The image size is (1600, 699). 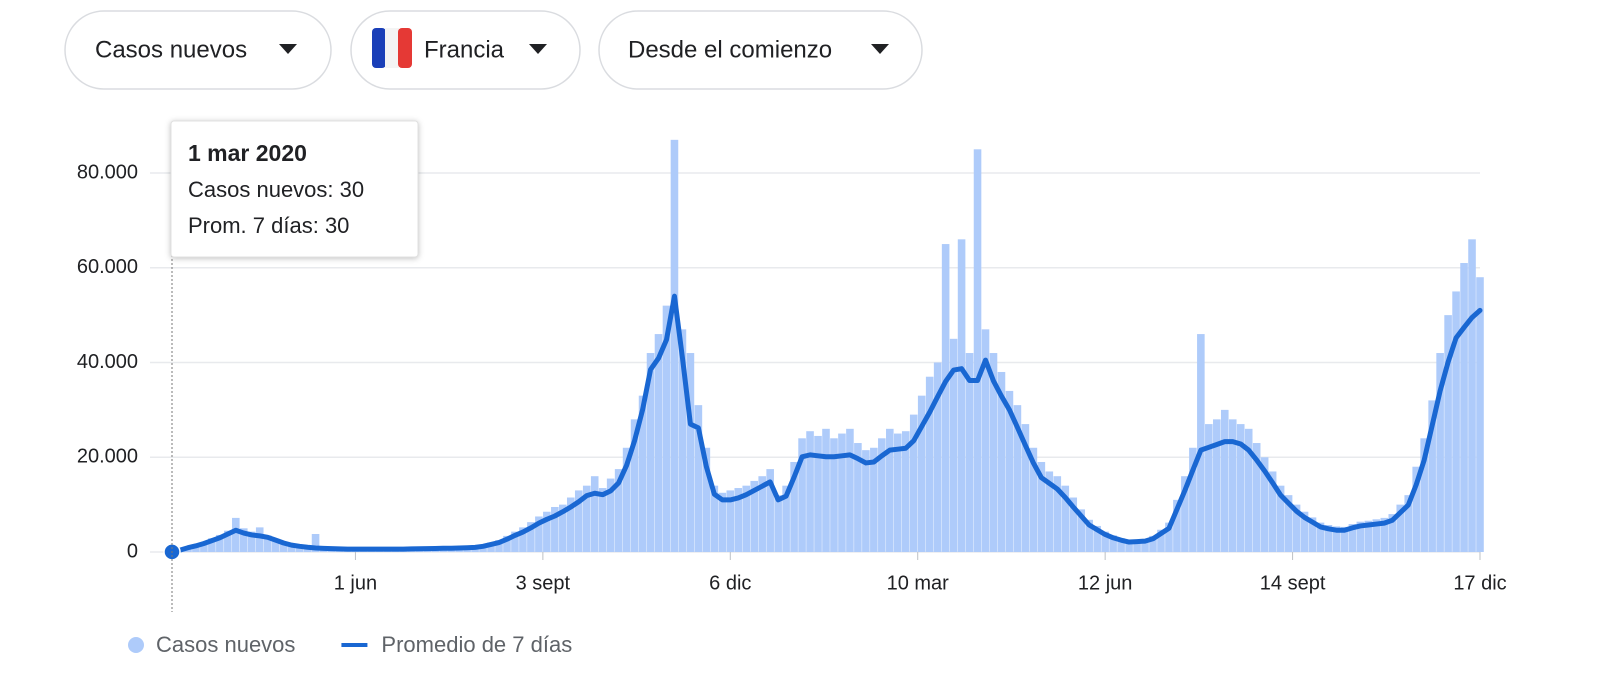 I want to click on x-tick-label: 3 sept, so click(x=543, y=583).